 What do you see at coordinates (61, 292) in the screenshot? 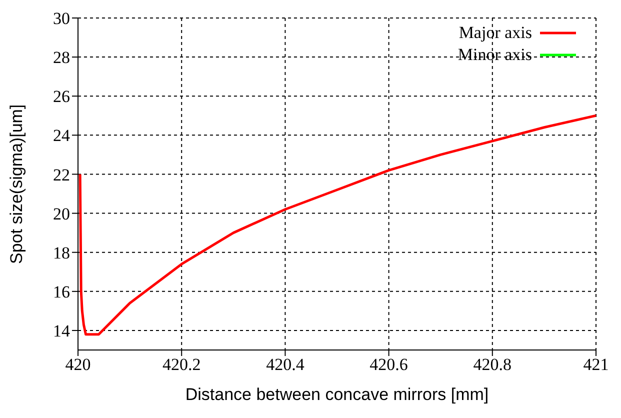
I see `y-tick-label: 16` at bounding box center [61, 292].